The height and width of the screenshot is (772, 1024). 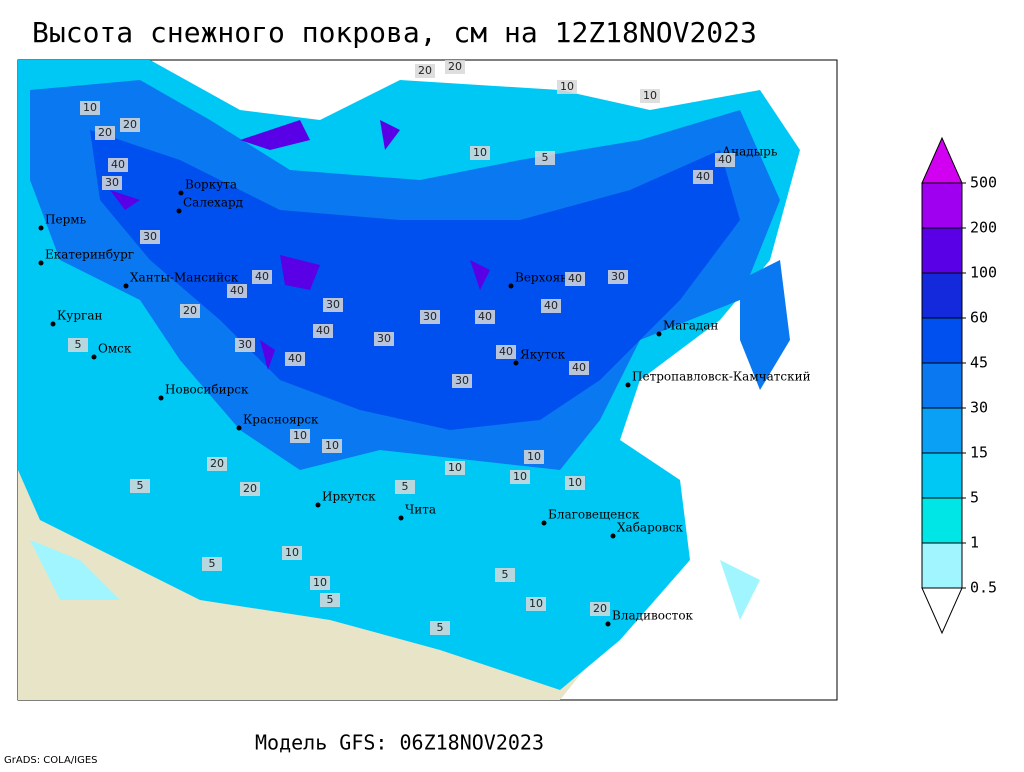 I want to click on city-label: Магадан, so click(x=690, y=326).